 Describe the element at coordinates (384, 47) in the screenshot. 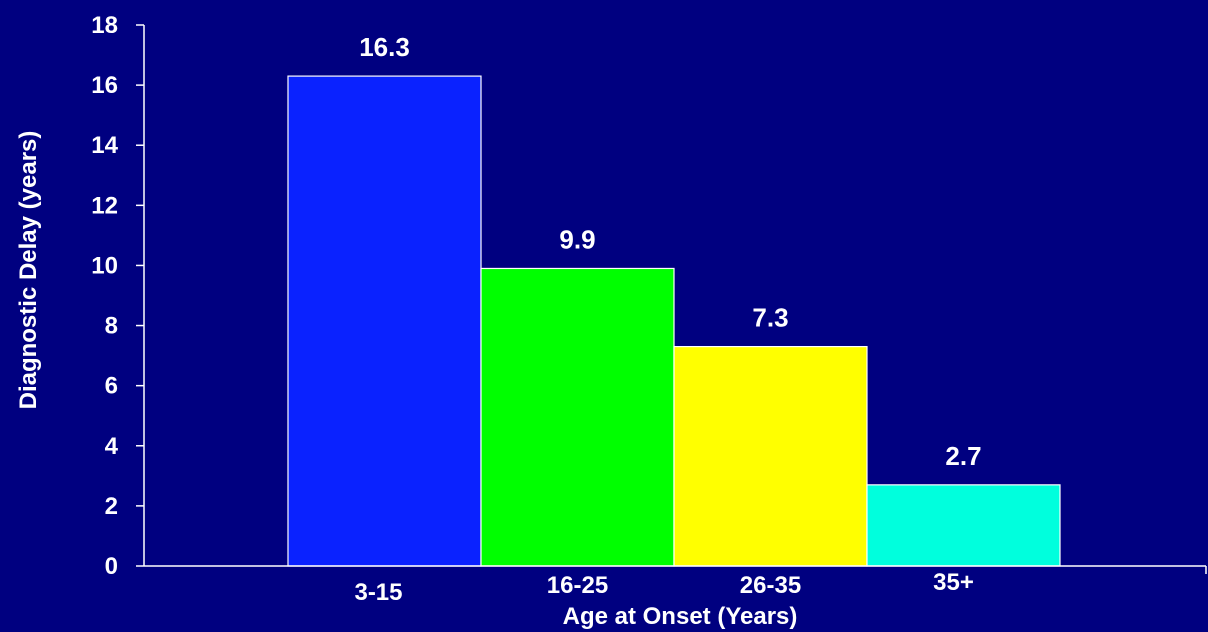

I see `data-label: 16.3` at that location.